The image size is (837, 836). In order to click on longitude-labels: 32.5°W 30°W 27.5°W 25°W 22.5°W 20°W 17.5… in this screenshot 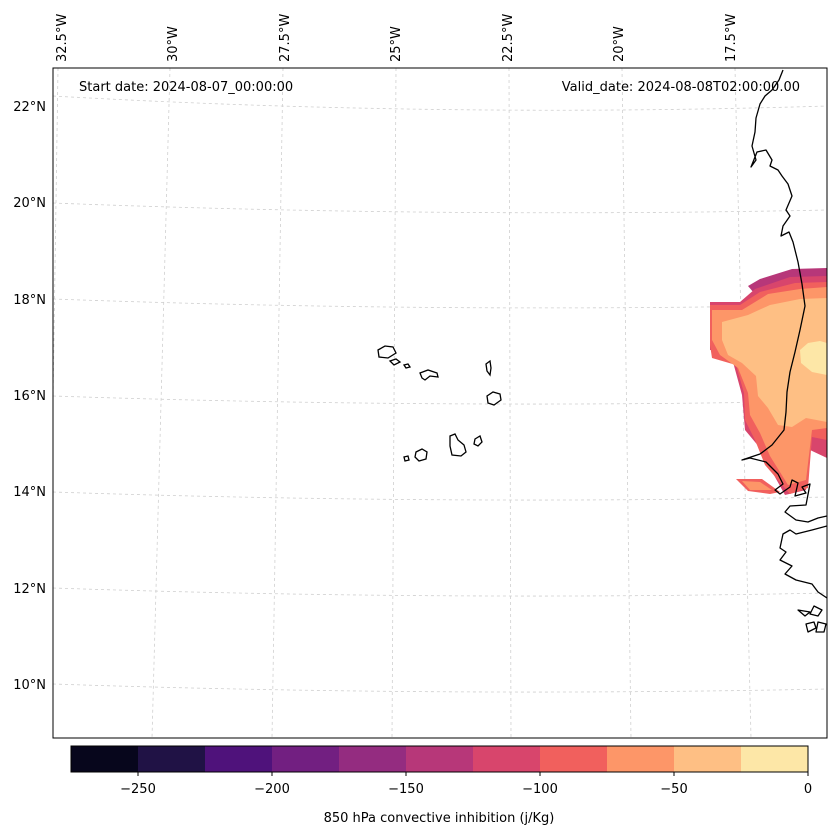, I will do `click(397, 38)`.